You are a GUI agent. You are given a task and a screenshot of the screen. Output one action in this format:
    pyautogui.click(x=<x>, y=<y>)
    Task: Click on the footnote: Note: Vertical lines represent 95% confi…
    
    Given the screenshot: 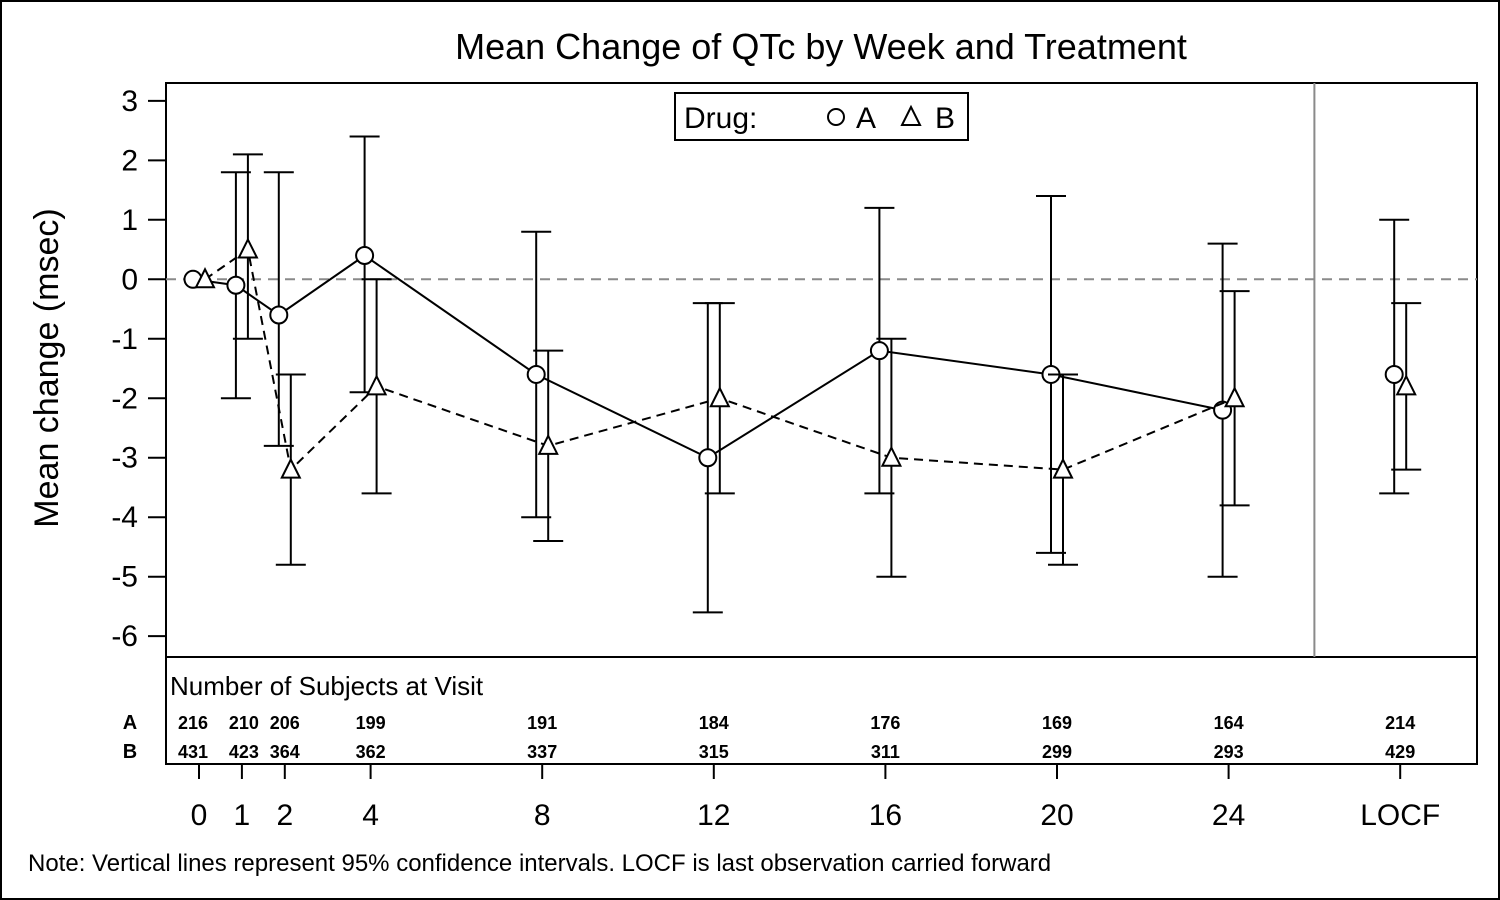 What is the action you would take?
    pyautogui.click(x=539, y=863)
    